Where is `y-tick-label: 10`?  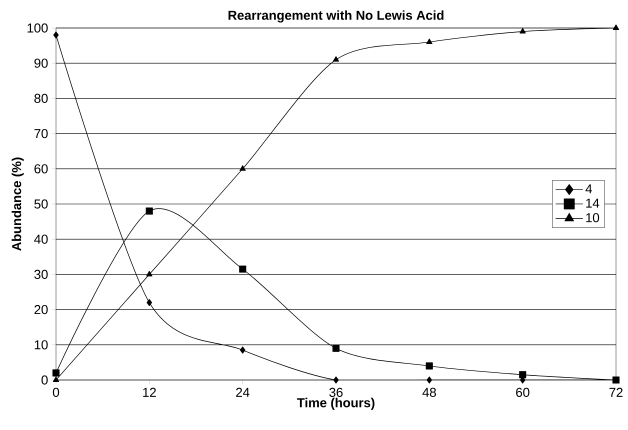 y-tick-label: 10 is located at coordinates (41, 345).